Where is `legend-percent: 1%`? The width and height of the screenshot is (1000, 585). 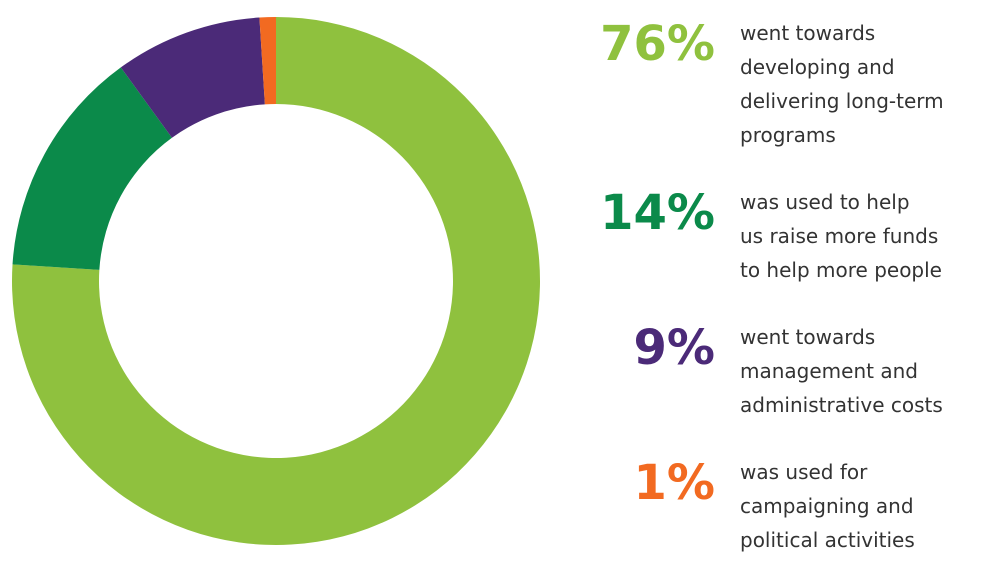
legend-percent: 1% is located at coordinates (674, 483).